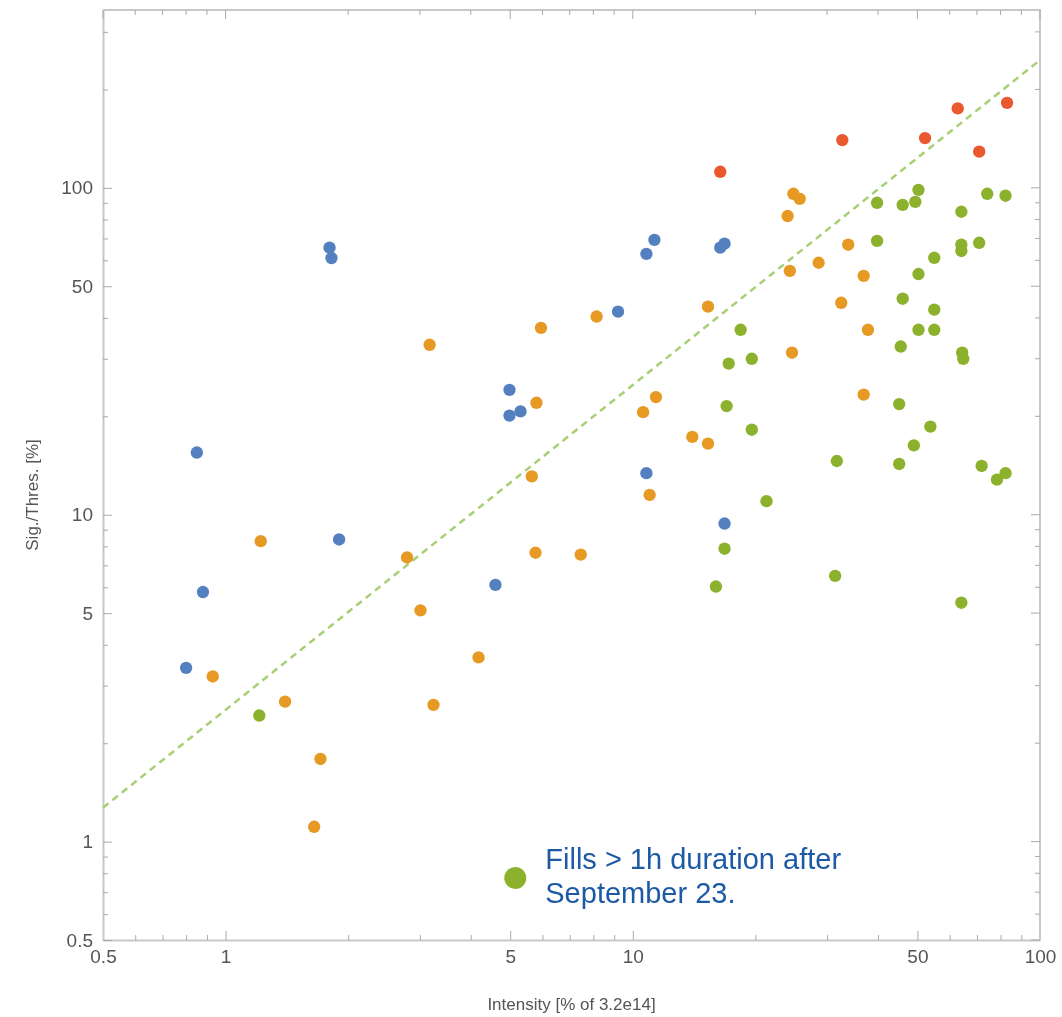 The height and width of the screenshot is (1017, 1062). What do you see at coordinates (510, 957) in the screenshot?
I see `x-tick-label: 5` at bounding box center [510, 957].